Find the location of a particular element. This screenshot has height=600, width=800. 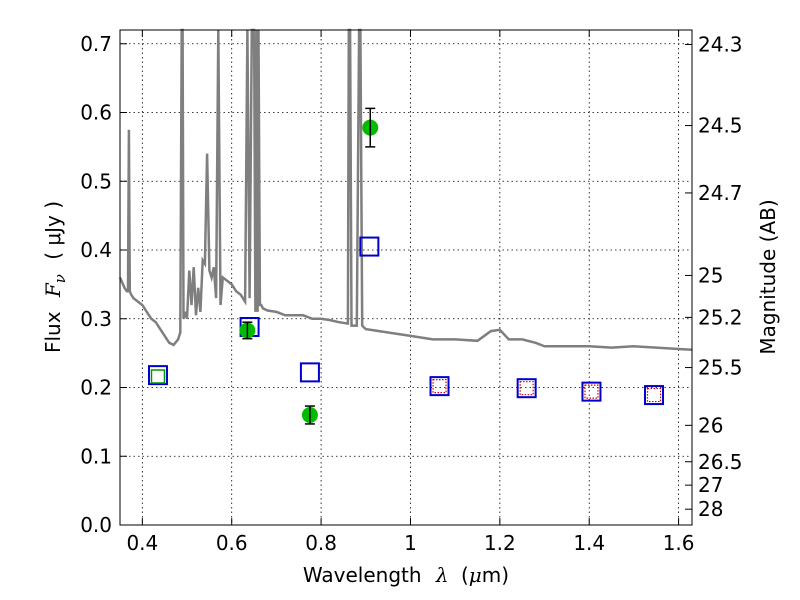

y-axis-right-label: Magnitude (AB) is located at coordinates (768, 276).